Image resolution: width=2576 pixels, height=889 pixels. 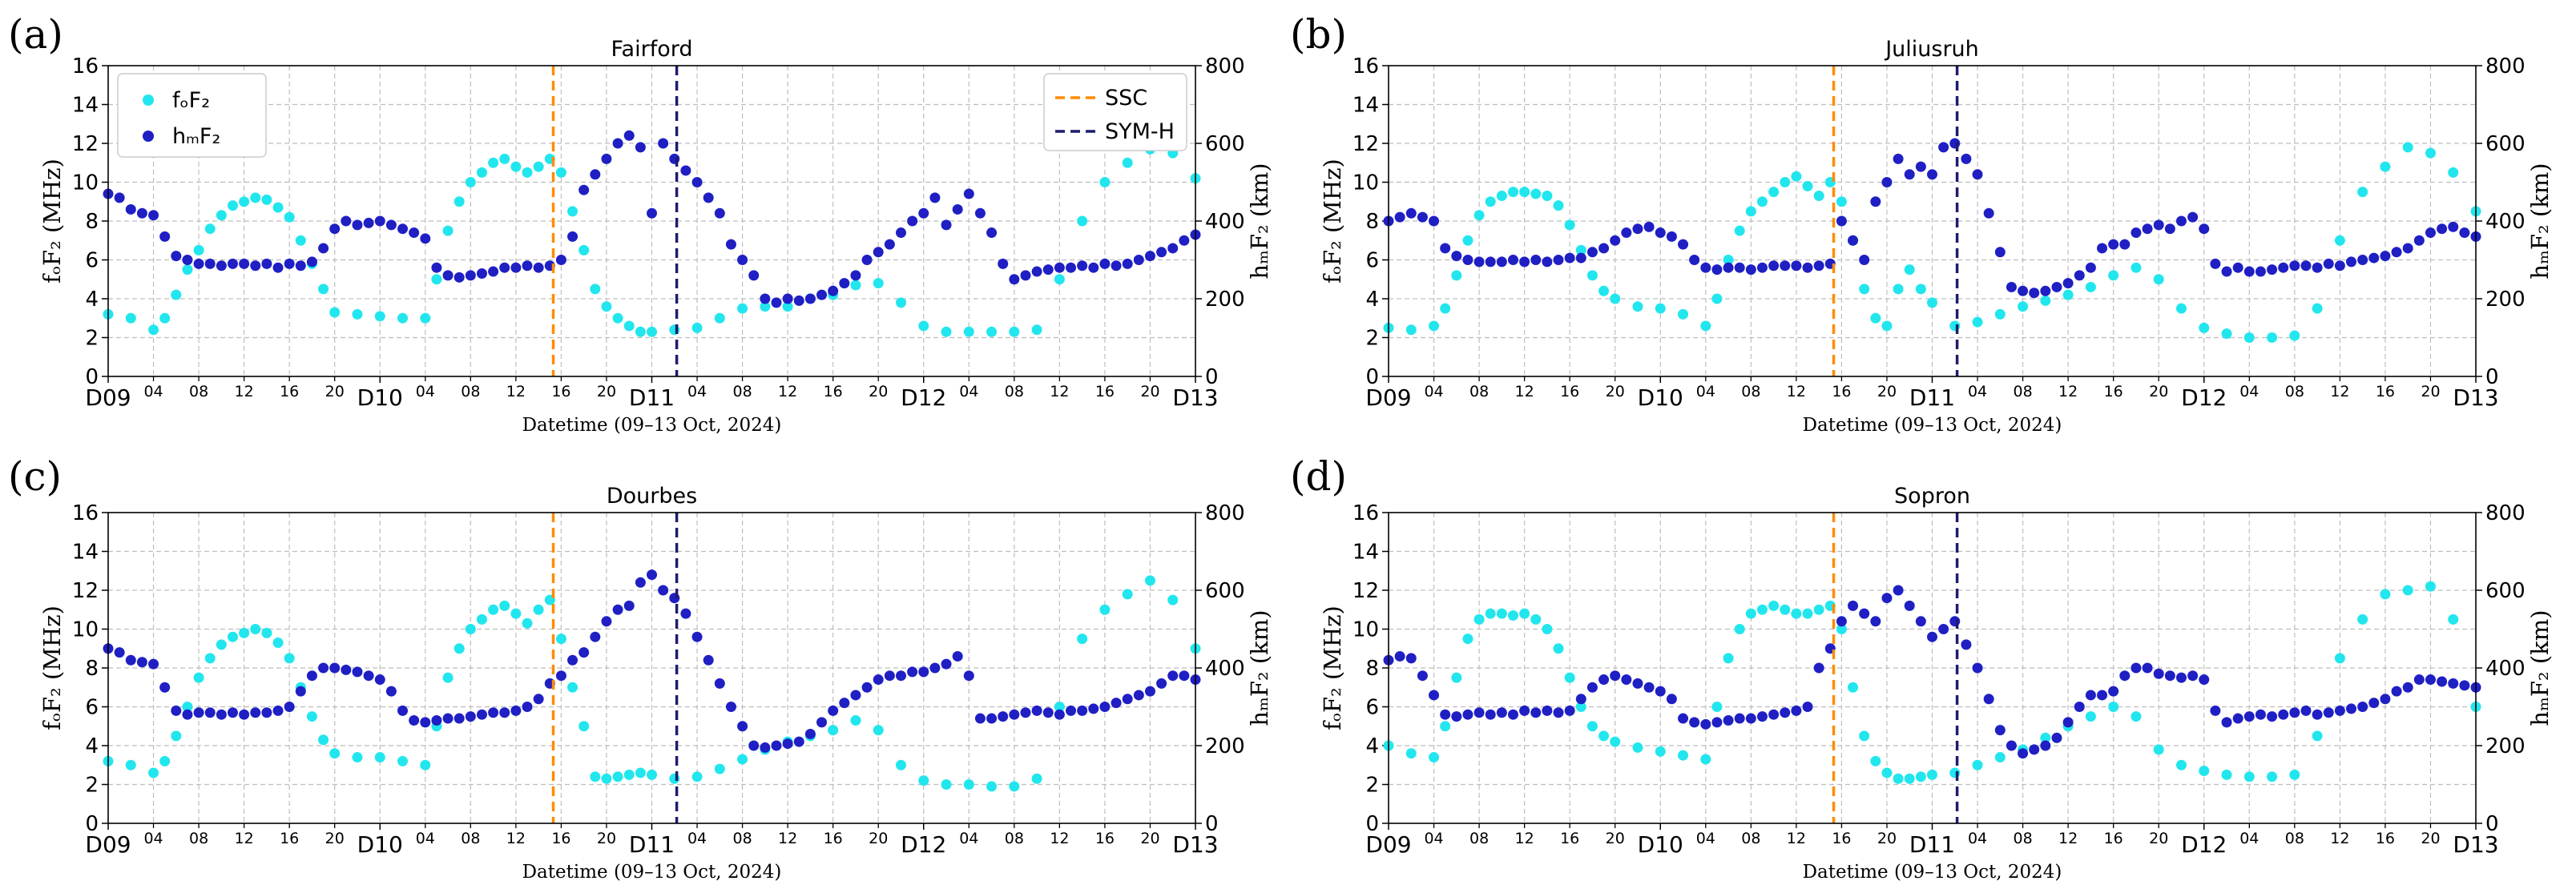 What do you see at coordinates (923, 398) in the screenshot?
I see `x-day-tick-label: D12` at bounding box center [923, 398].